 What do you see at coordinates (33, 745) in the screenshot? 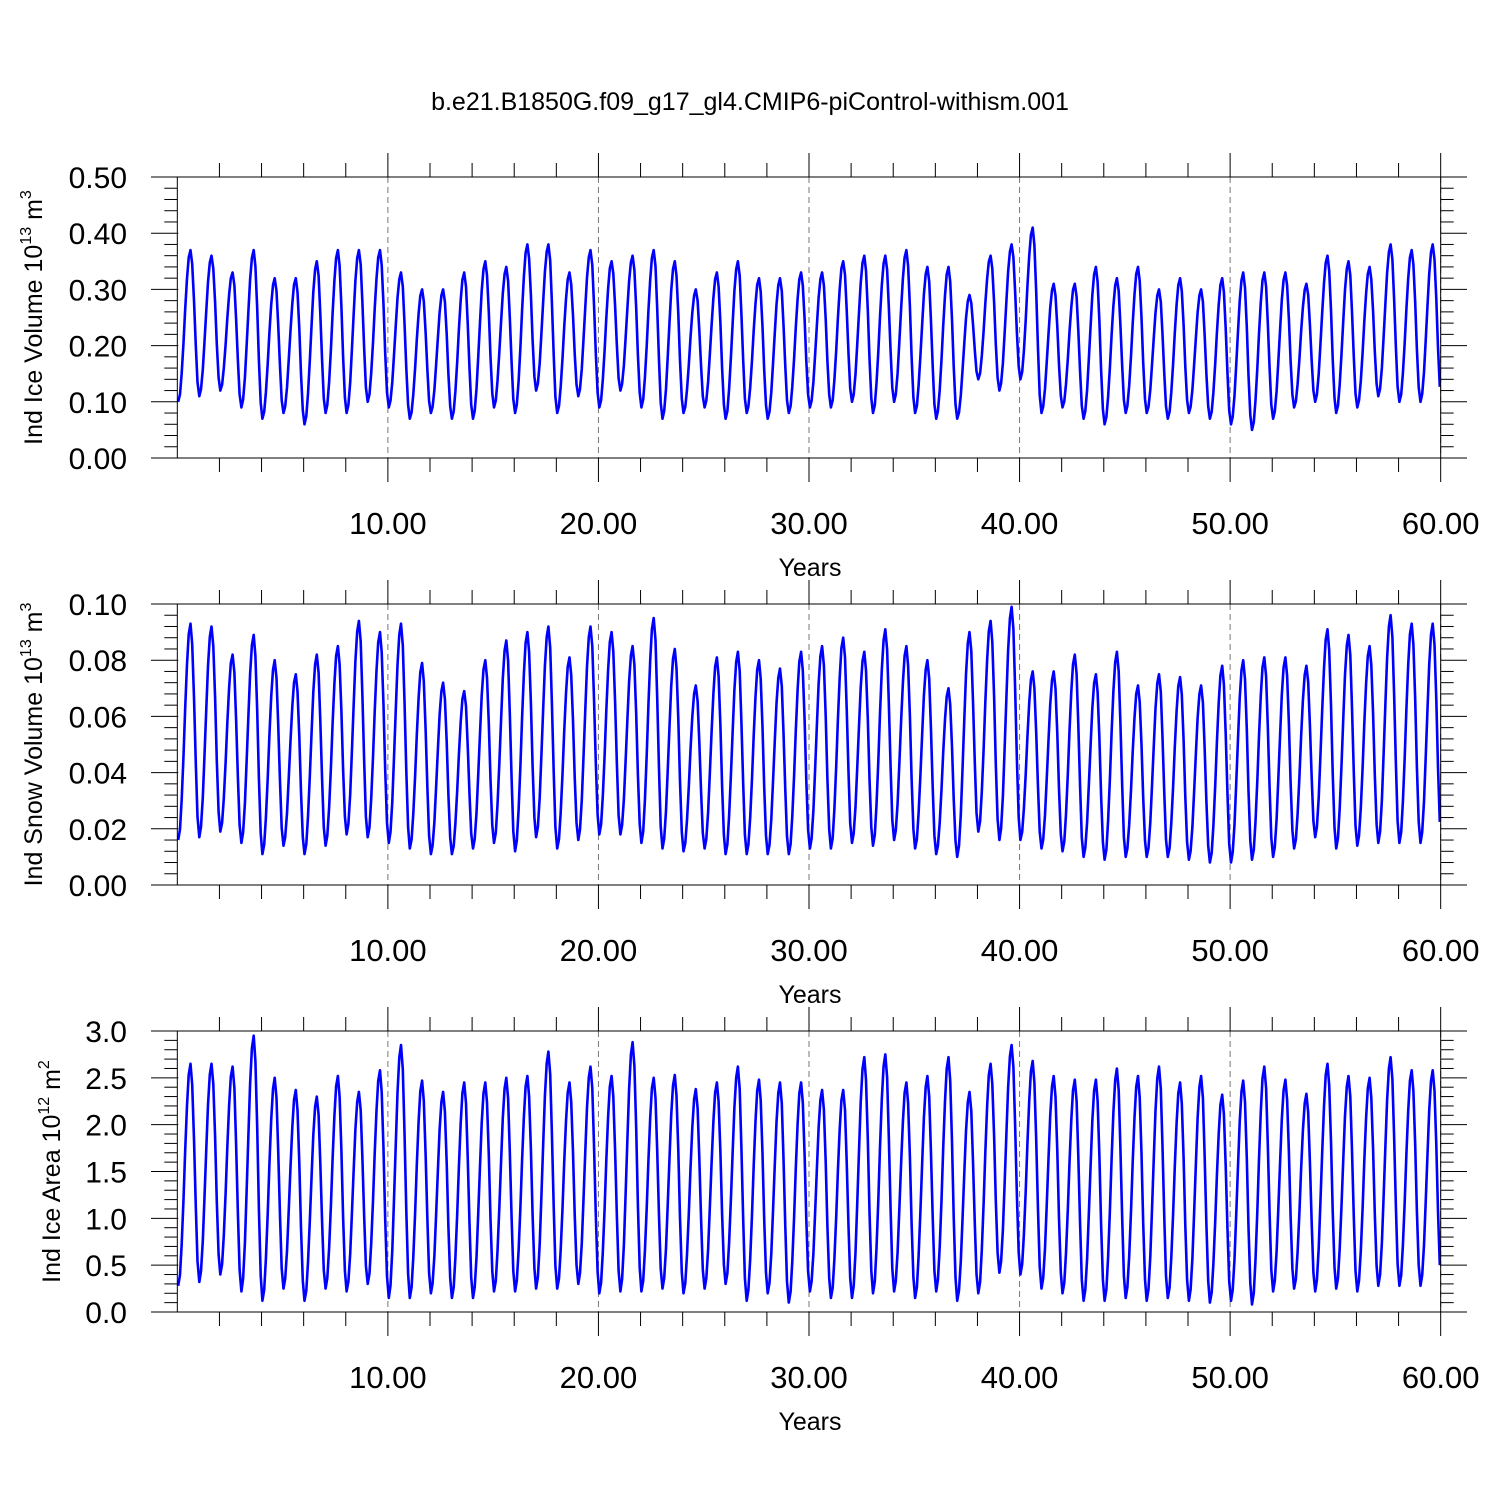
I see `y-axis-label: Ind Snow Volume 1013 m3` at bounding box center [33, 745].